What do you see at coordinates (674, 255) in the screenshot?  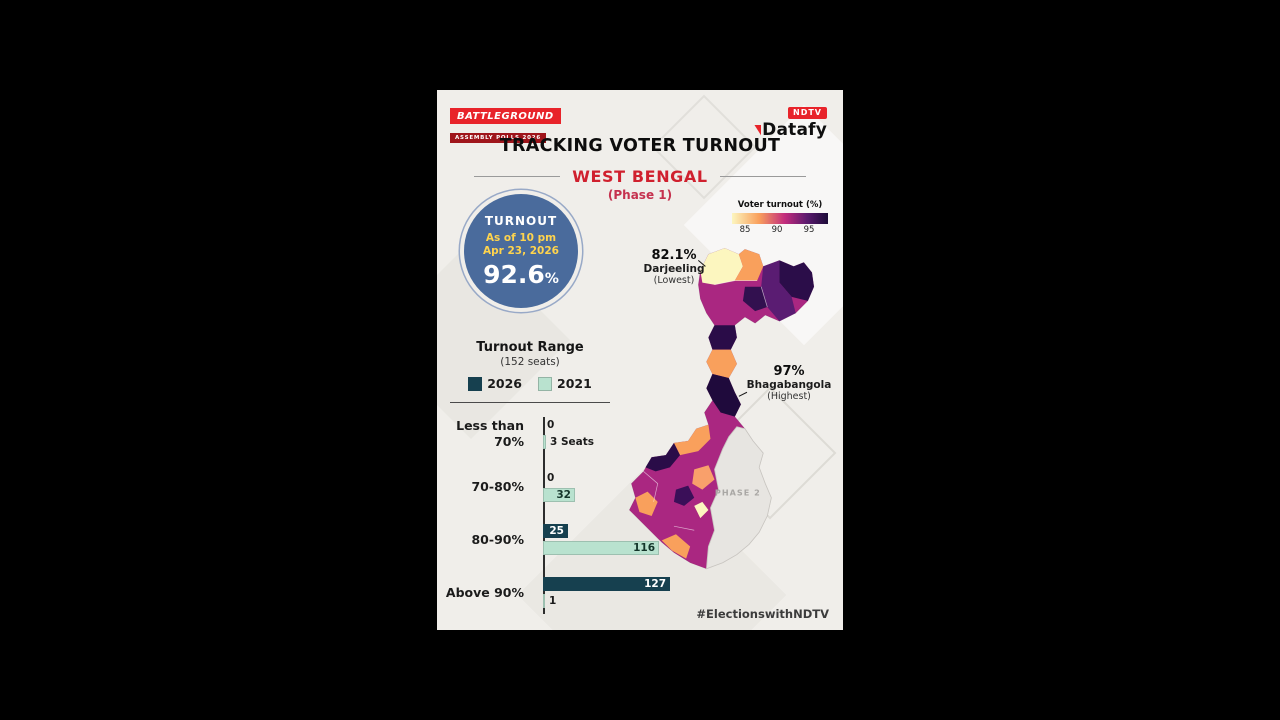 I see `lowest-turnout-value: 82.1%` at bounding box center [674, 255].